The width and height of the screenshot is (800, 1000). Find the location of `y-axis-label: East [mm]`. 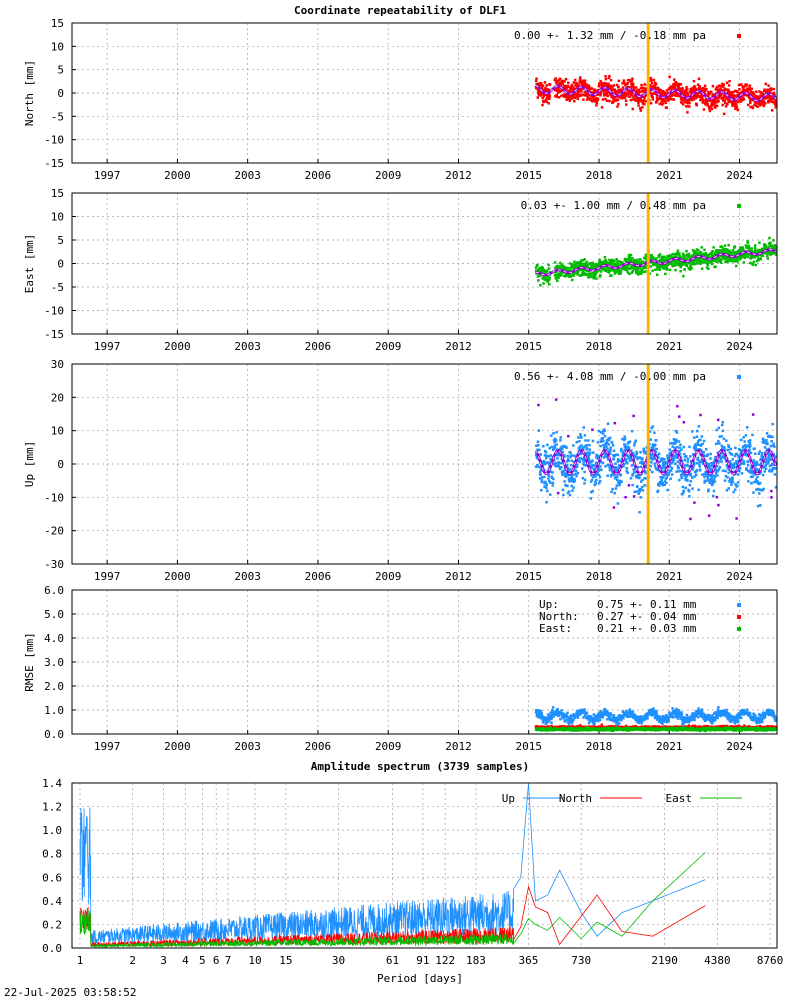

y-axis-label: East [mm] is located at coordinates (29, 264).